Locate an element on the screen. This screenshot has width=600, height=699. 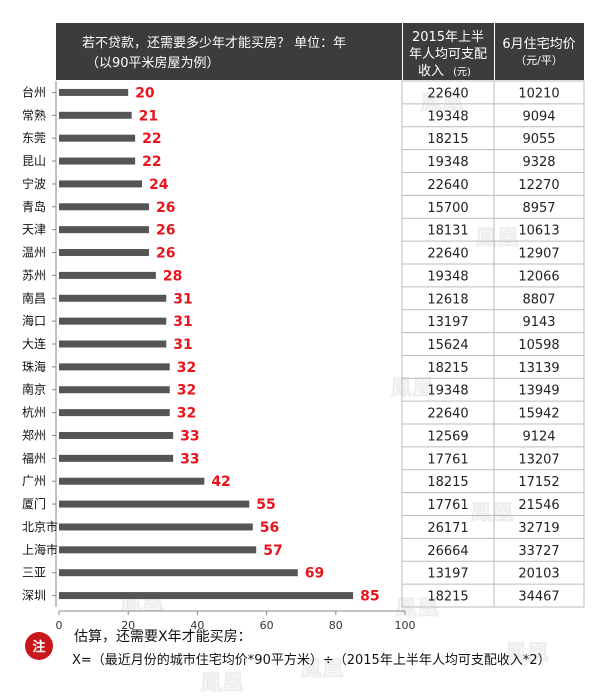
value-label: 22 is located at coordinates (151, 162).